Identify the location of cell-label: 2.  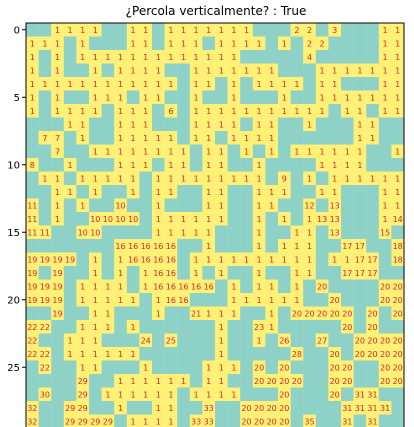
(322, 43).